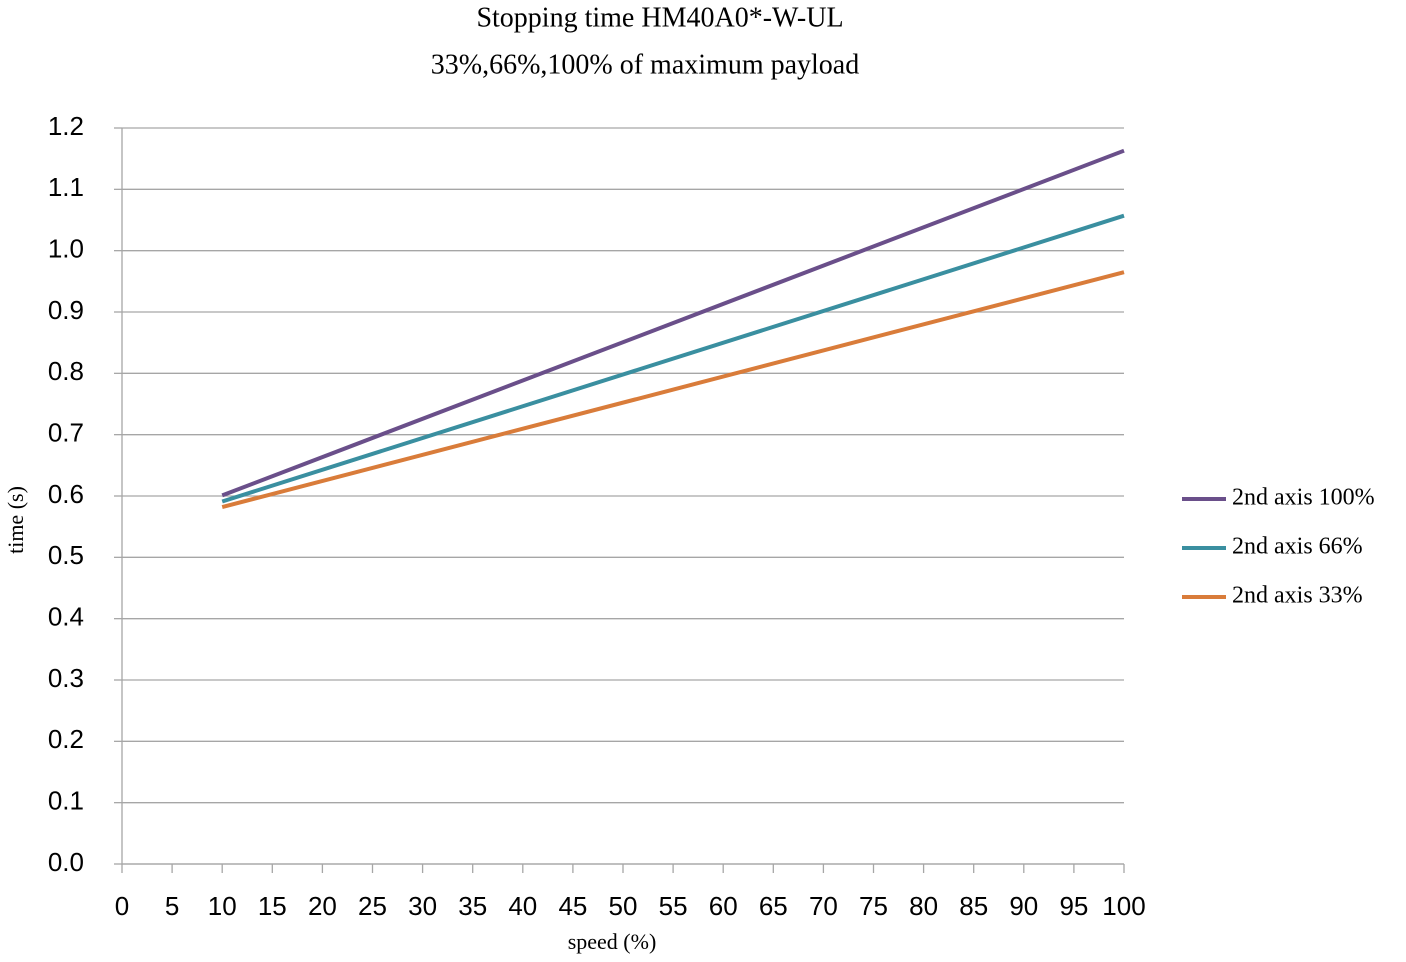 The height and width of the screenshot is (962, 1406). What do you see at coordinates (659, 17) in the screenshot?
I see `chart-title: Stopping time HM40A0*-W-UL` at bounding box center [659, 17].